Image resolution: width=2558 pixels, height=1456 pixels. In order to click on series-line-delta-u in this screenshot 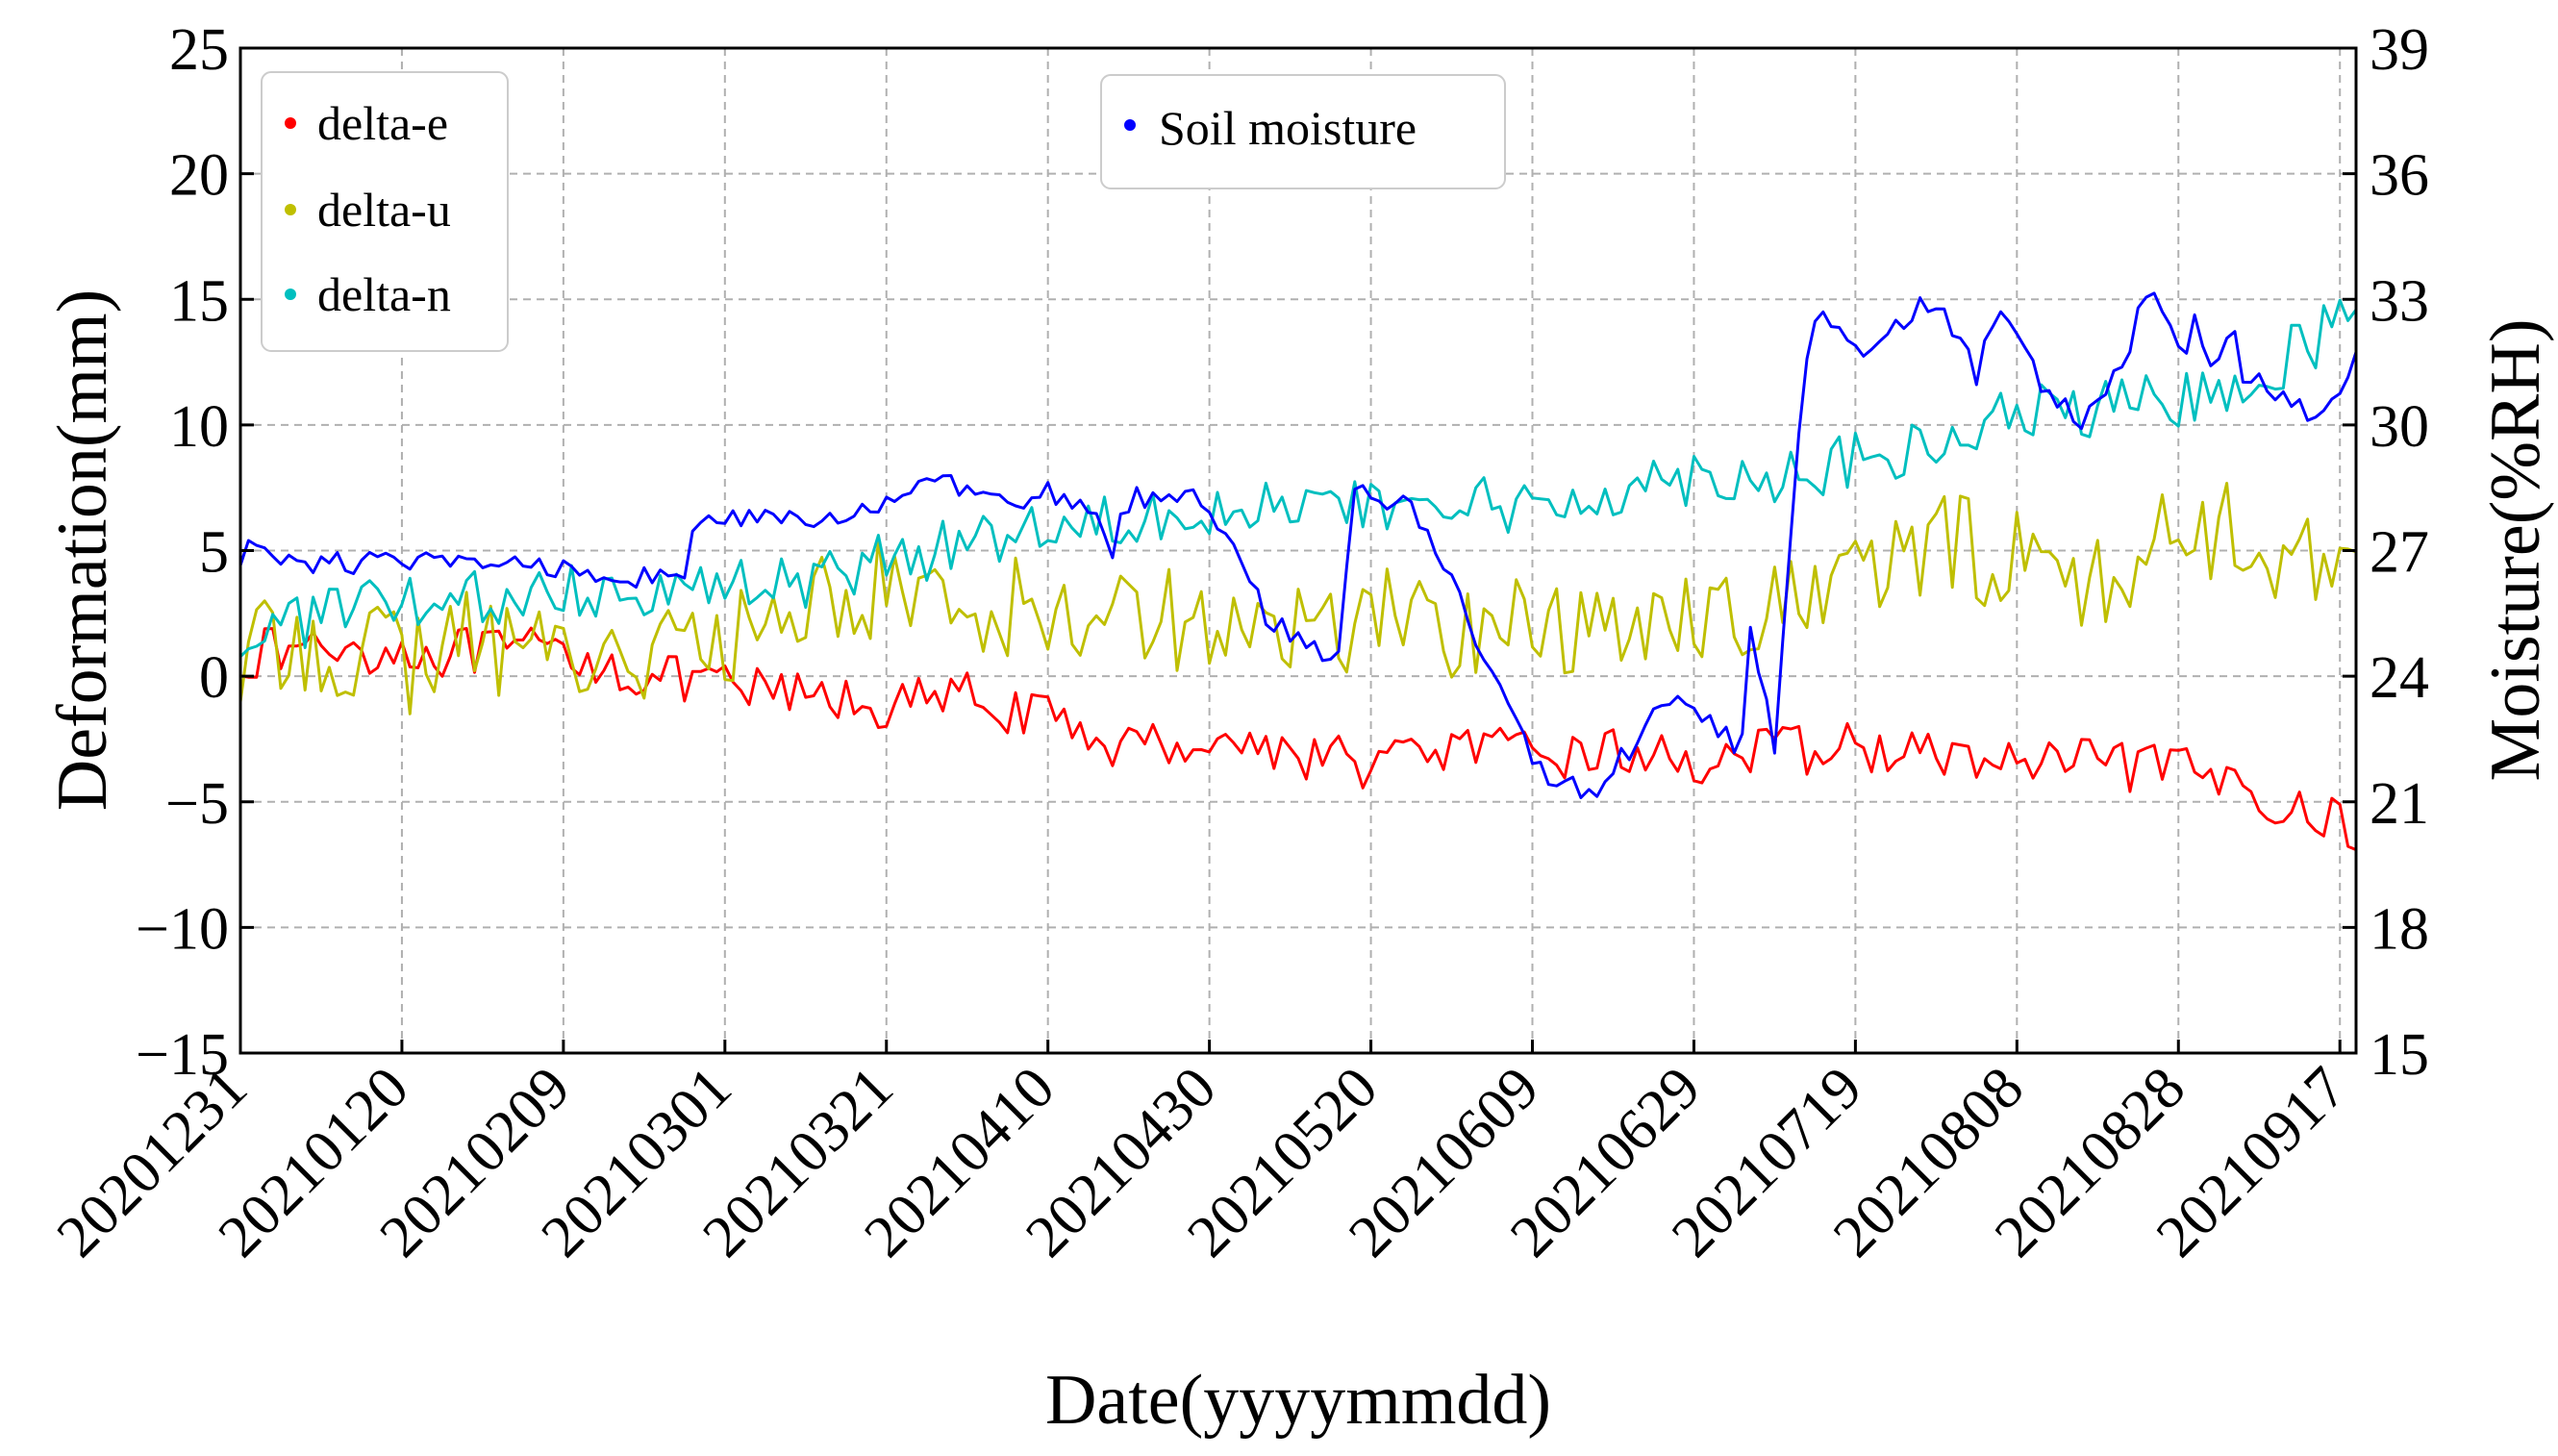, I will do `click(1297, 598)`.